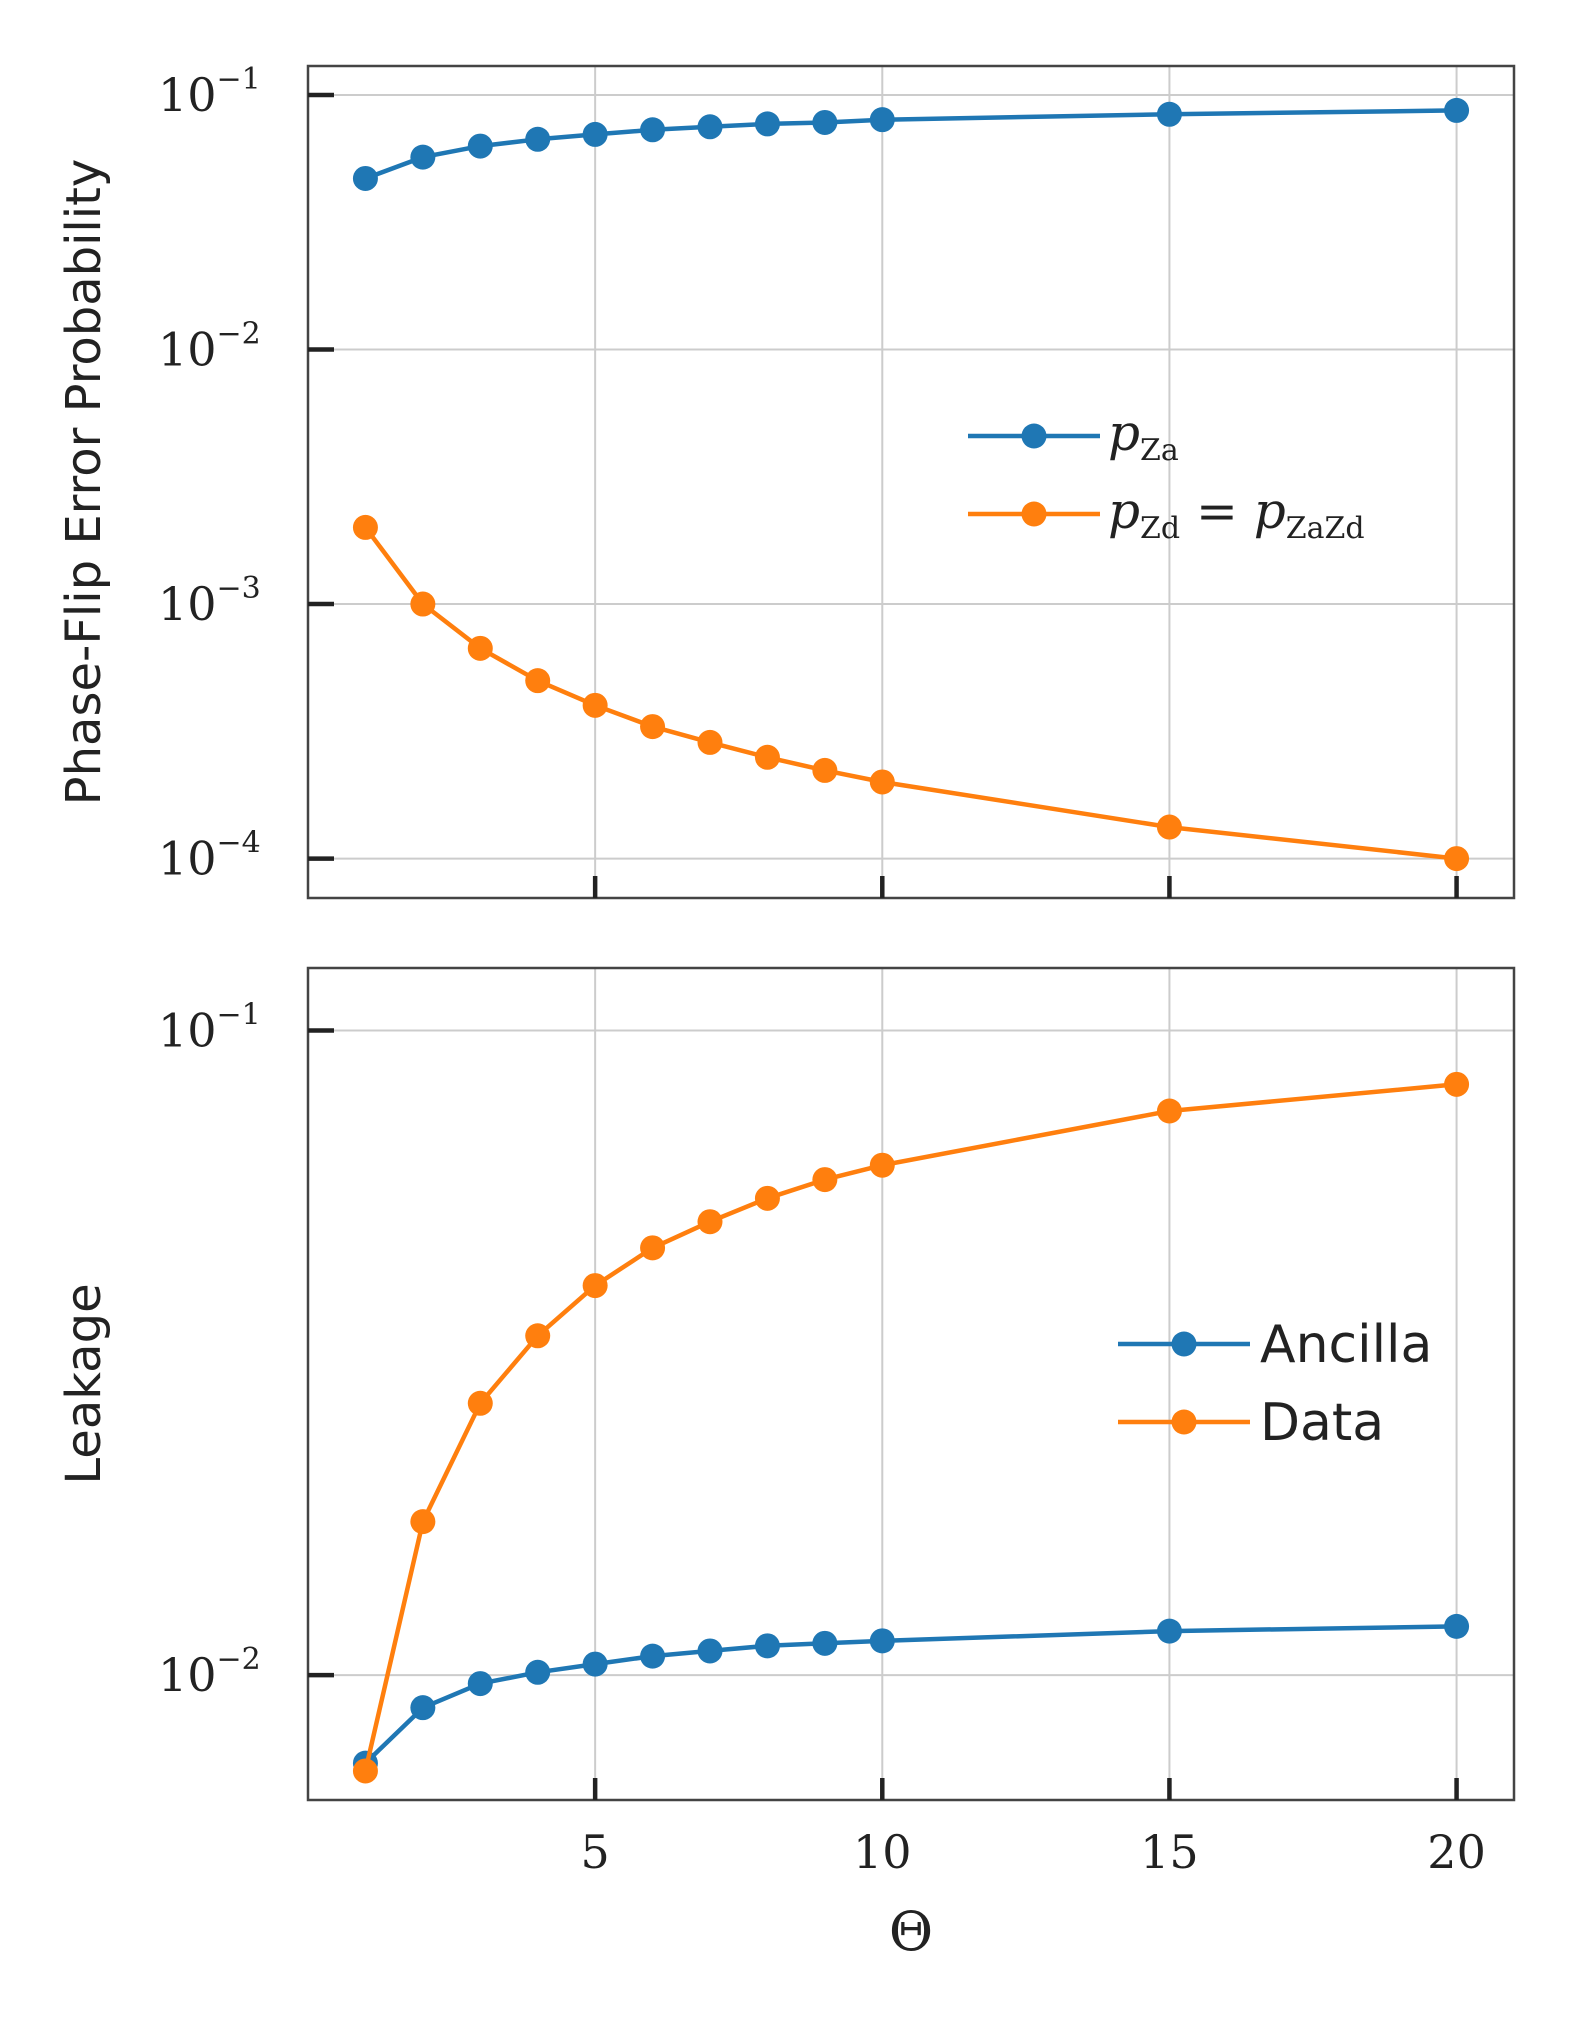  What do you see at coordinates (84, 1383) in the screenshot?
I see `y-axis-label: Leakage` at bounding box center [84, 1383].